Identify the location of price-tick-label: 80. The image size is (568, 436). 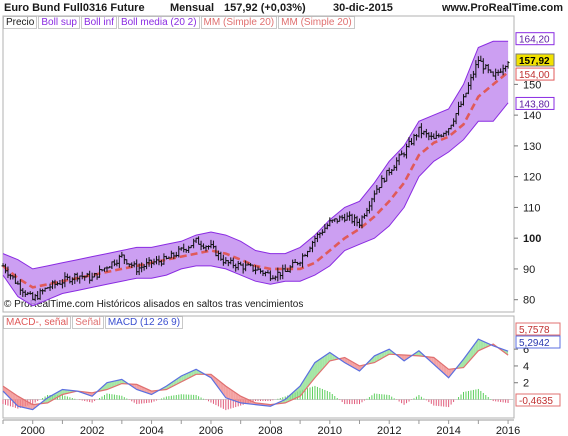
(529, 301).